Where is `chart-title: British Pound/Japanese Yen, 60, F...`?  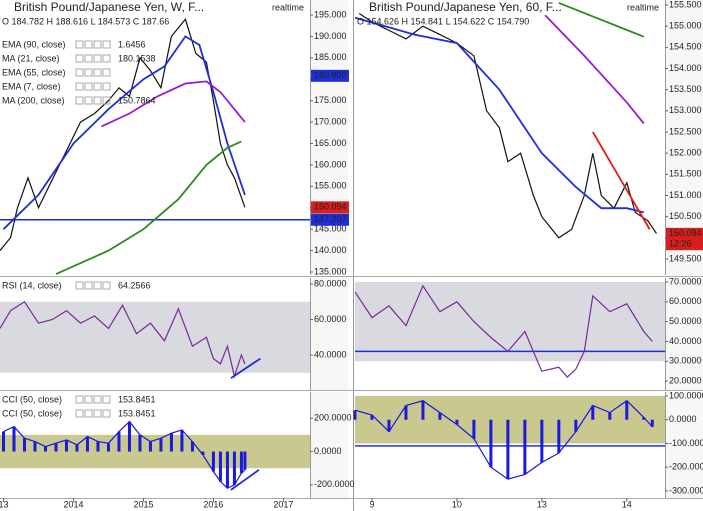
chart-title: British Pound/Japanese Yen, 60, F... is located at coordinates (465, 7).